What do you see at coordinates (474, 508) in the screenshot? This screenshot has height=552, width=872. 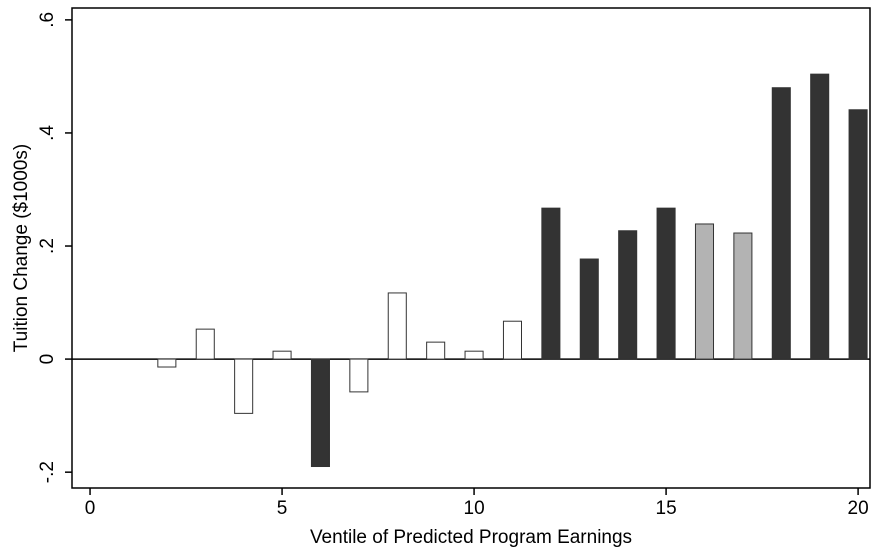 I see `x-tick-label: 10` at bounding box center [474, 508].